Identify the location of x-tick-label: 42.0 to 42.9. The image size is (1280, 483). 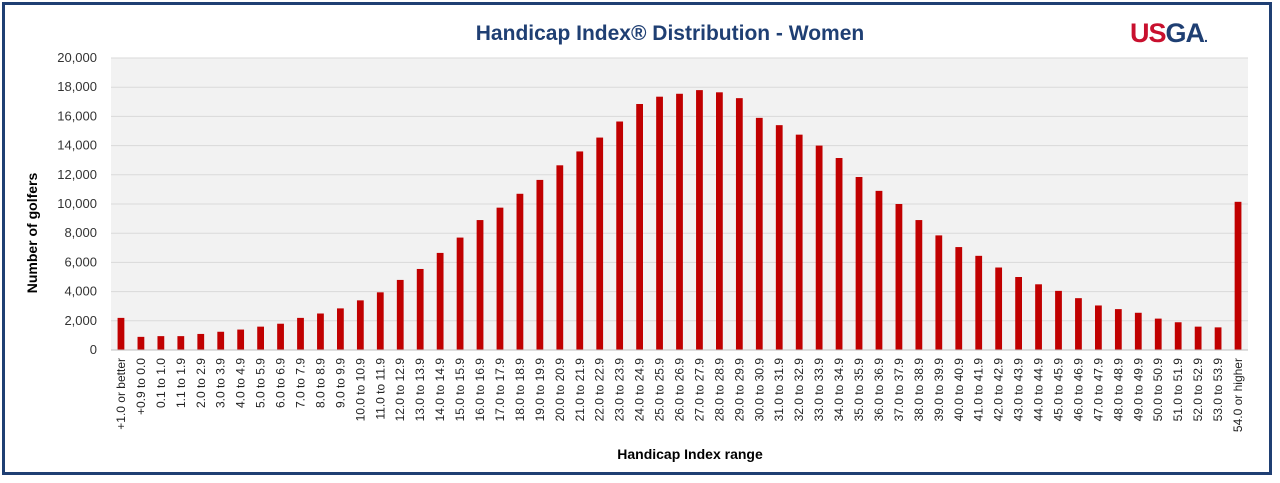
(999, 390).